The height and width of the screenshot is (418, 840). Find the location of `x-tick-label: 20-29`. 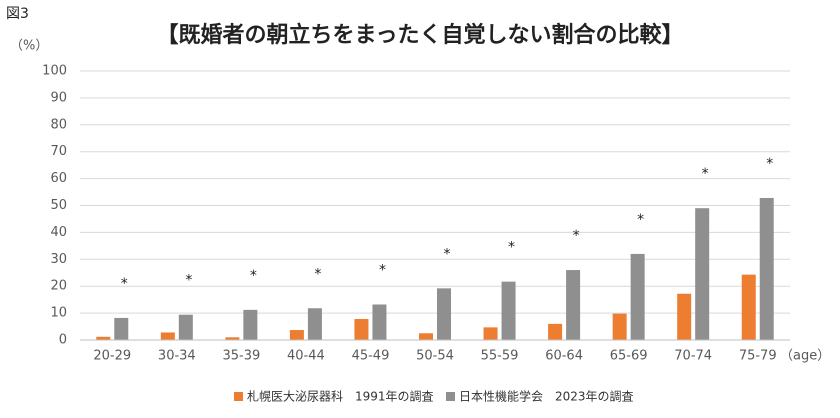

x-tick-label: 20-29 is located at coordinates (112, 356).